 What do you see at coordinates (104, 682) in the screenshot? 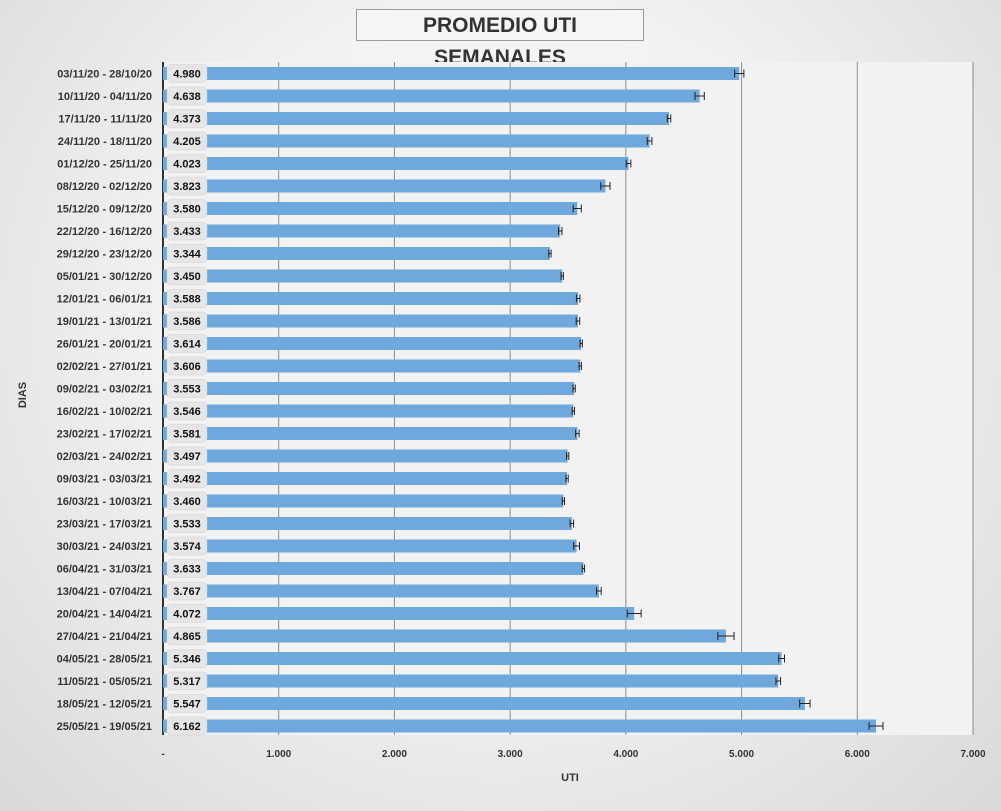
I see `category-label: 11/05/21 - 05/05/21` at bounding box center [104, 682].